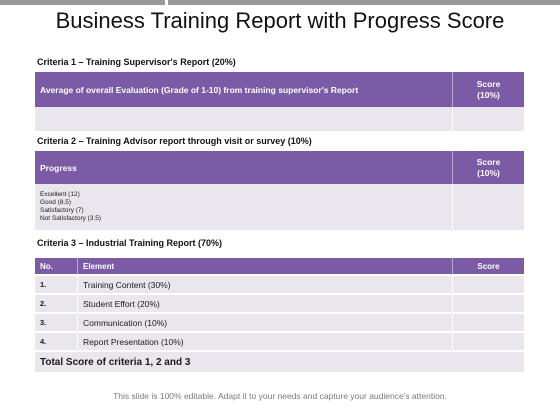 The width and height of the screenshot is (560, 420). I want to click on table-row: 3. Communication (10%), so click(279, 322).